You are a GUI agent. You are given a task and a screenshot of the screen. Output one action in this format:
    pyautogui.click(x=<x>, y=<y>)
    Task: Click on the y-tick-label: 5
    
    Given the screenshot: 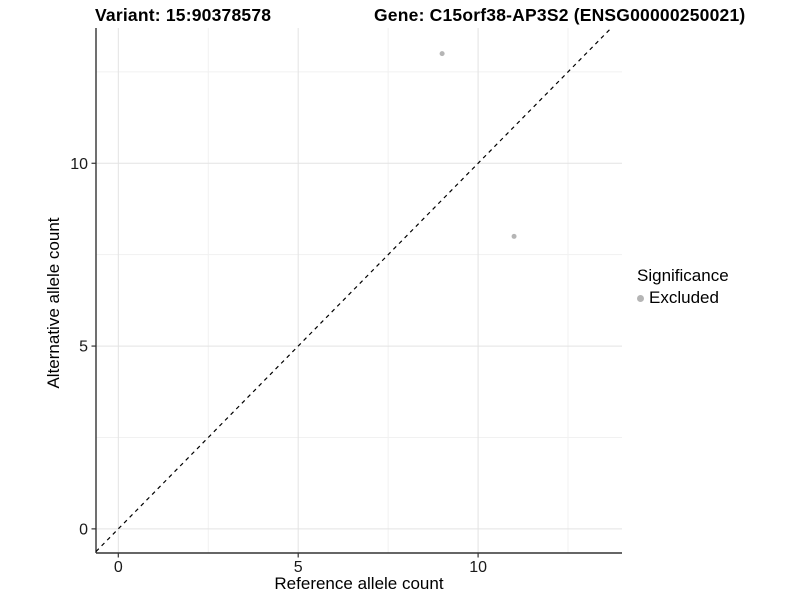 What is the action you would take?
    pyautogui.click(x=83, y=347)
    